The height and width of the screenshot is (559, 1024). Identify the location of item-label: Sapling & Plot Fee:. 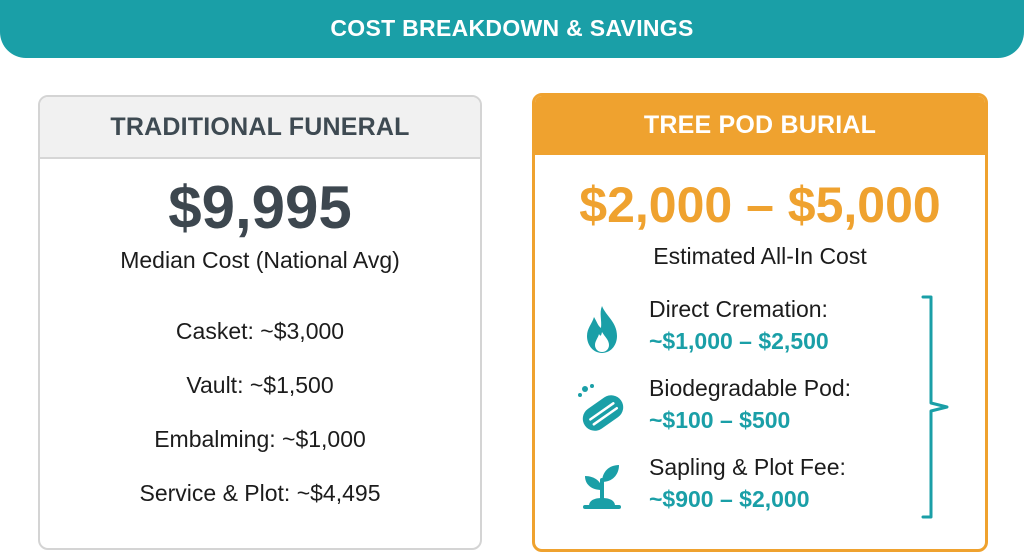
(747, 467).